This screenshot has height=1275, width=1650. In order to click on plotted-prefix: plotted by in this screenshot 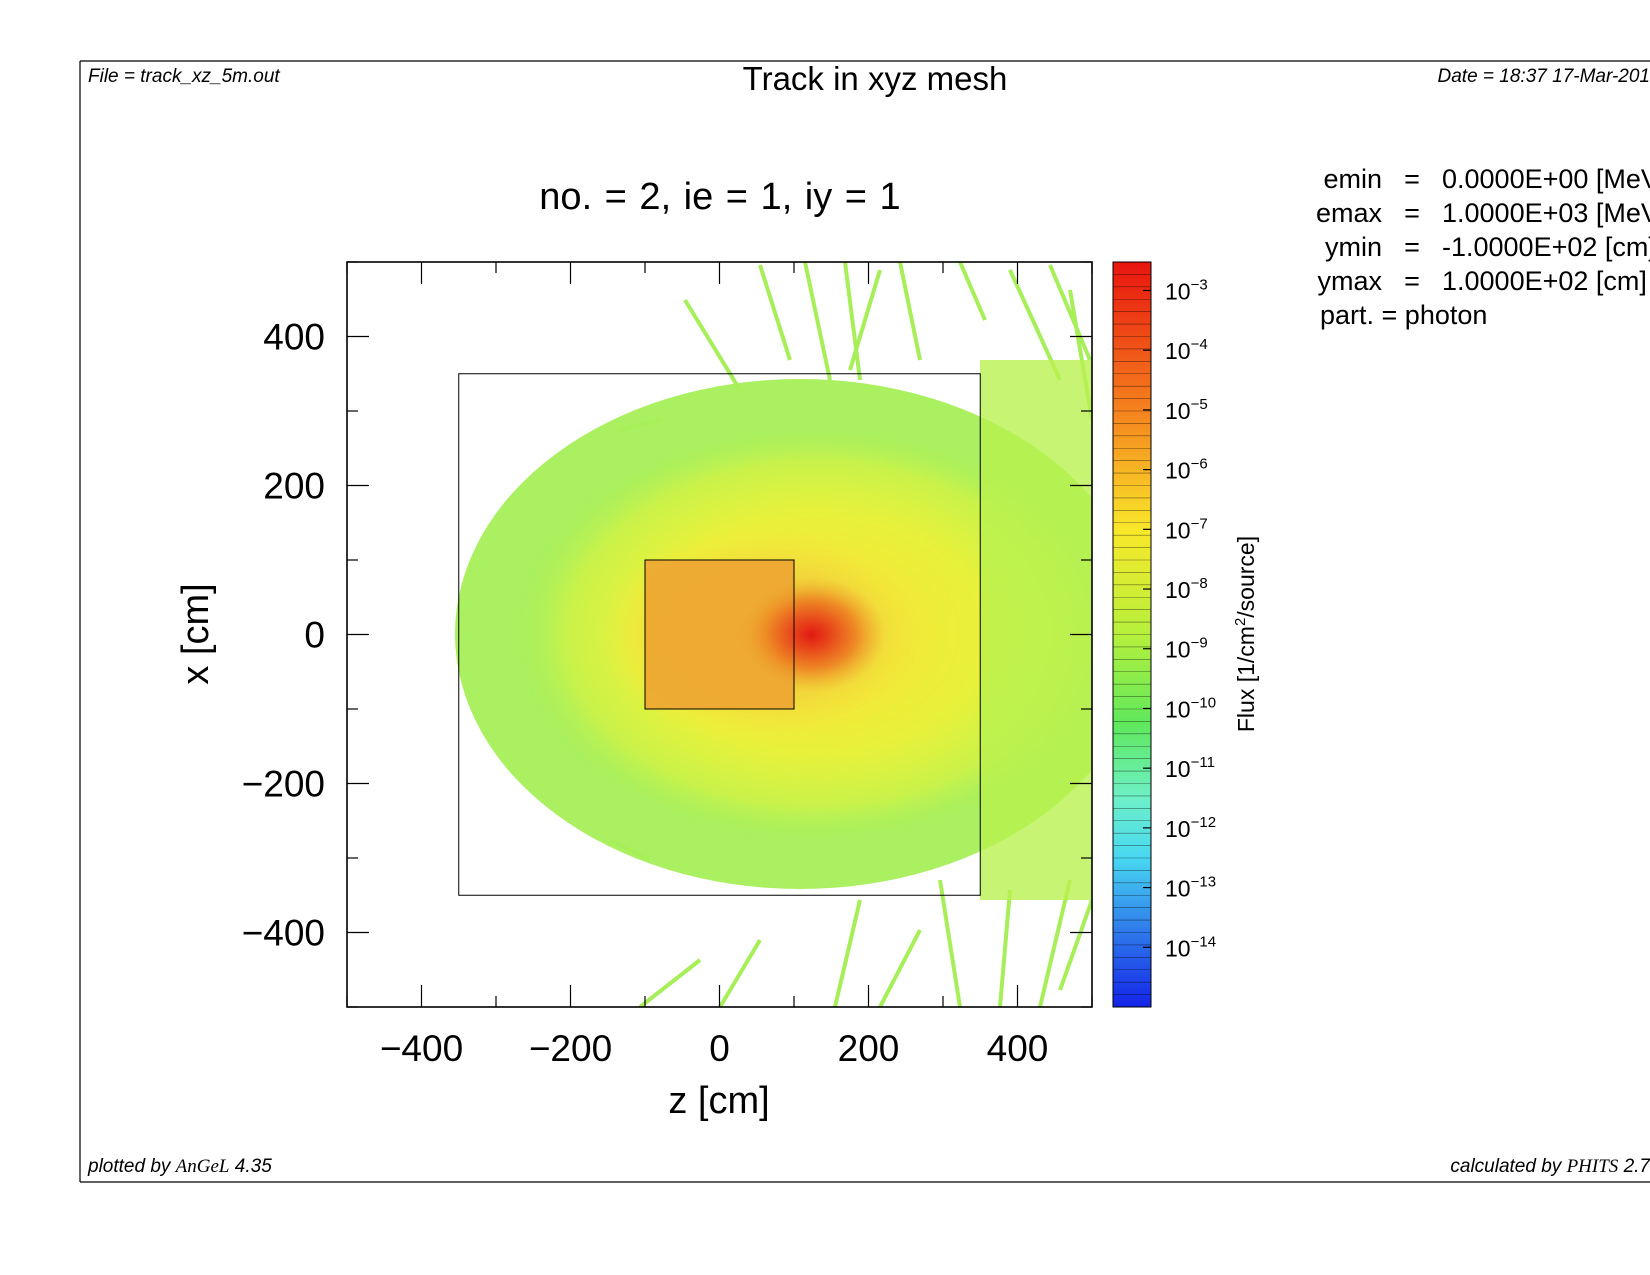, I will do `click(132, 1166)`.